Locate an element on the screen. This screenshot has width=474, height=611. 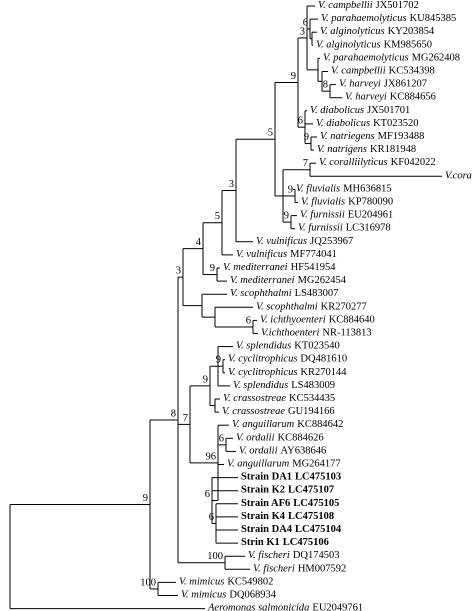
accession: MF193488 is located at coordinates (401, 136).